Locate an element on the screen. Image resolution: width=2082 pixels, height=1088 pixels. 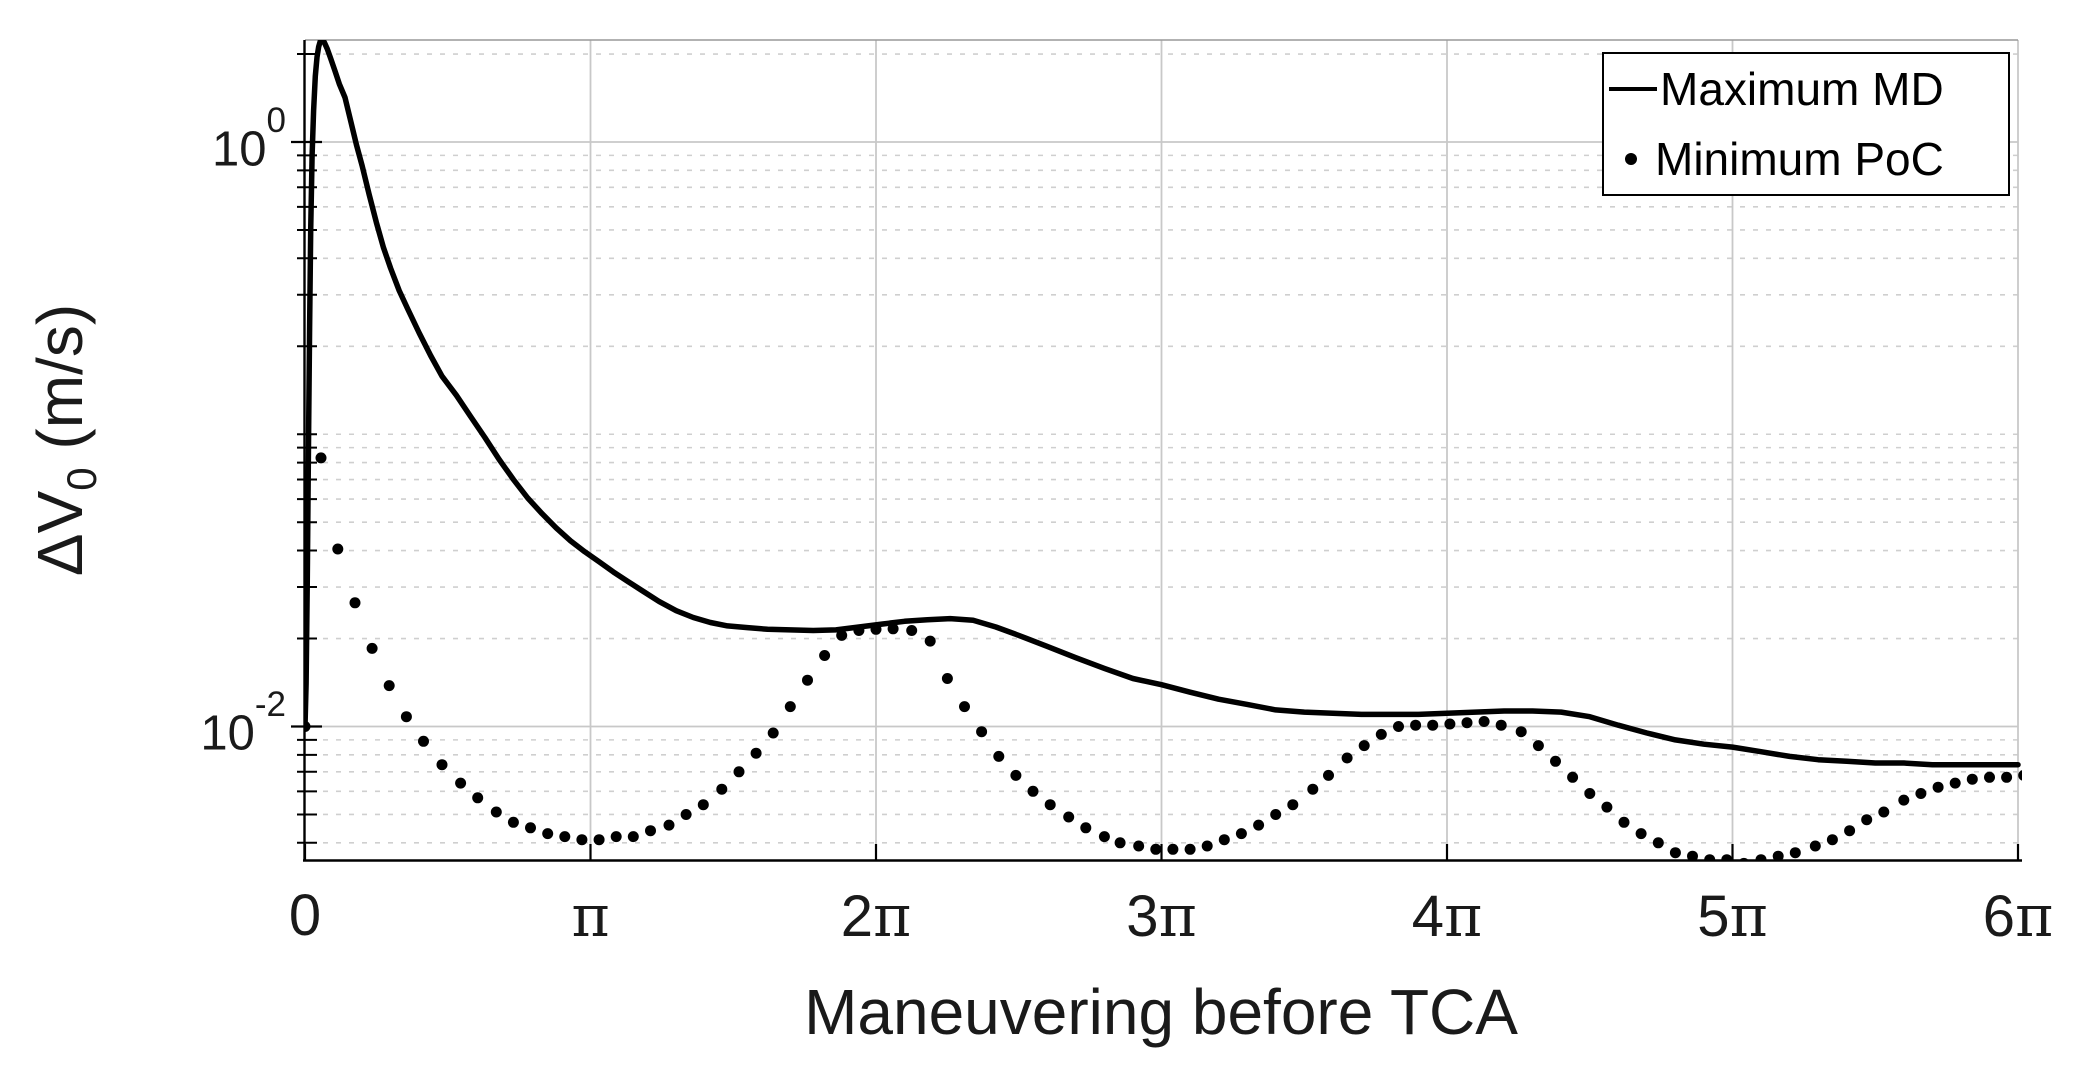
x-tick-label: 3π is located at coordinates (1161, 916).